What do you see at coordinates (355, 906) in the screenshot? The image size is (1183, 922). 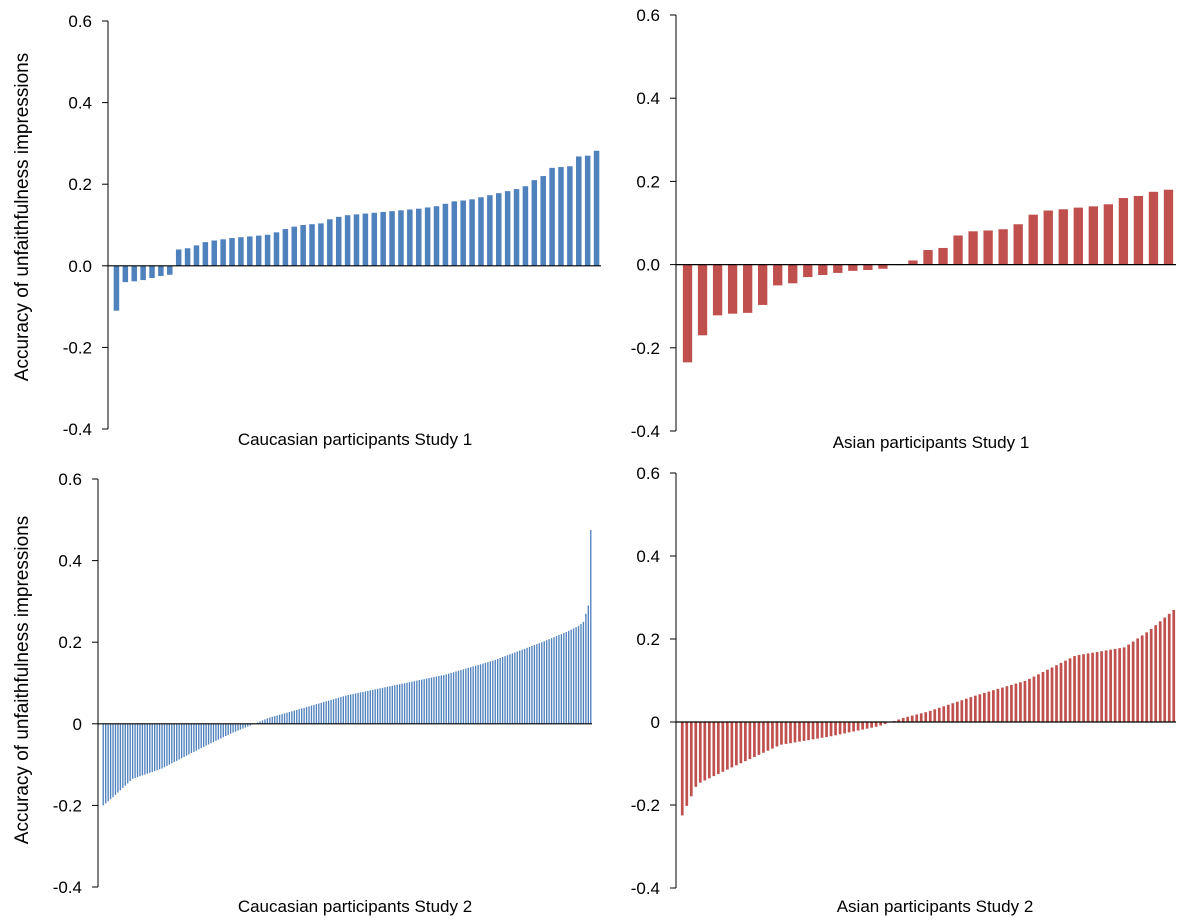 I see `panel-label: Caucasian participants Study 2` at bounding box center [355, 906].